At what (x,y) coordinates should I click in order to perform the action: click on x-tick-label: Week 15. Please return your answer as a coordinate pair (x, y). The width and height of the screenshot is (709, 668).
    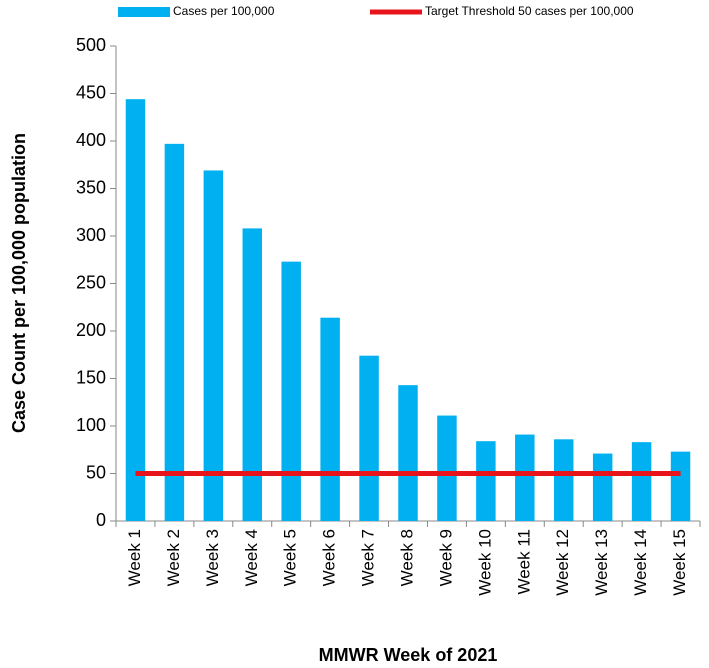
    Looking at the image, I should click on (679, 562).